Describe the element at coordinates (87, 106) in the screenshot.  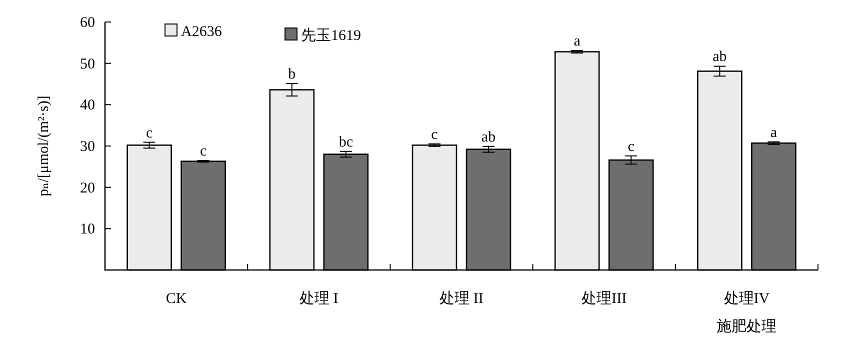
I see `y-tick-label: 40` at that location.